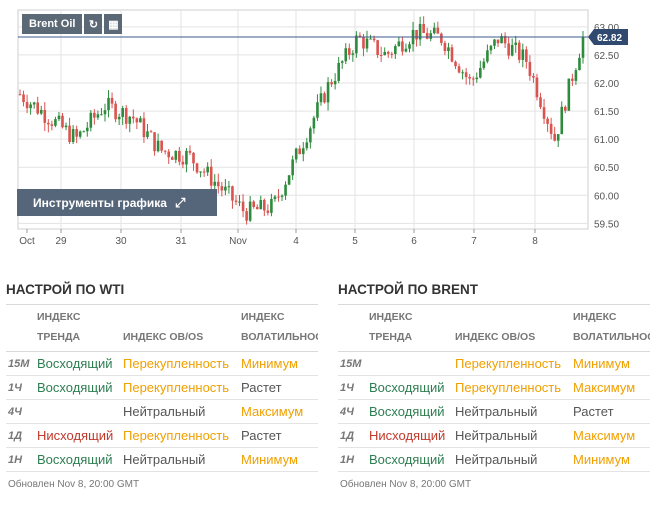  I want to click on current-price-label: 62.82, so click(609, 38).